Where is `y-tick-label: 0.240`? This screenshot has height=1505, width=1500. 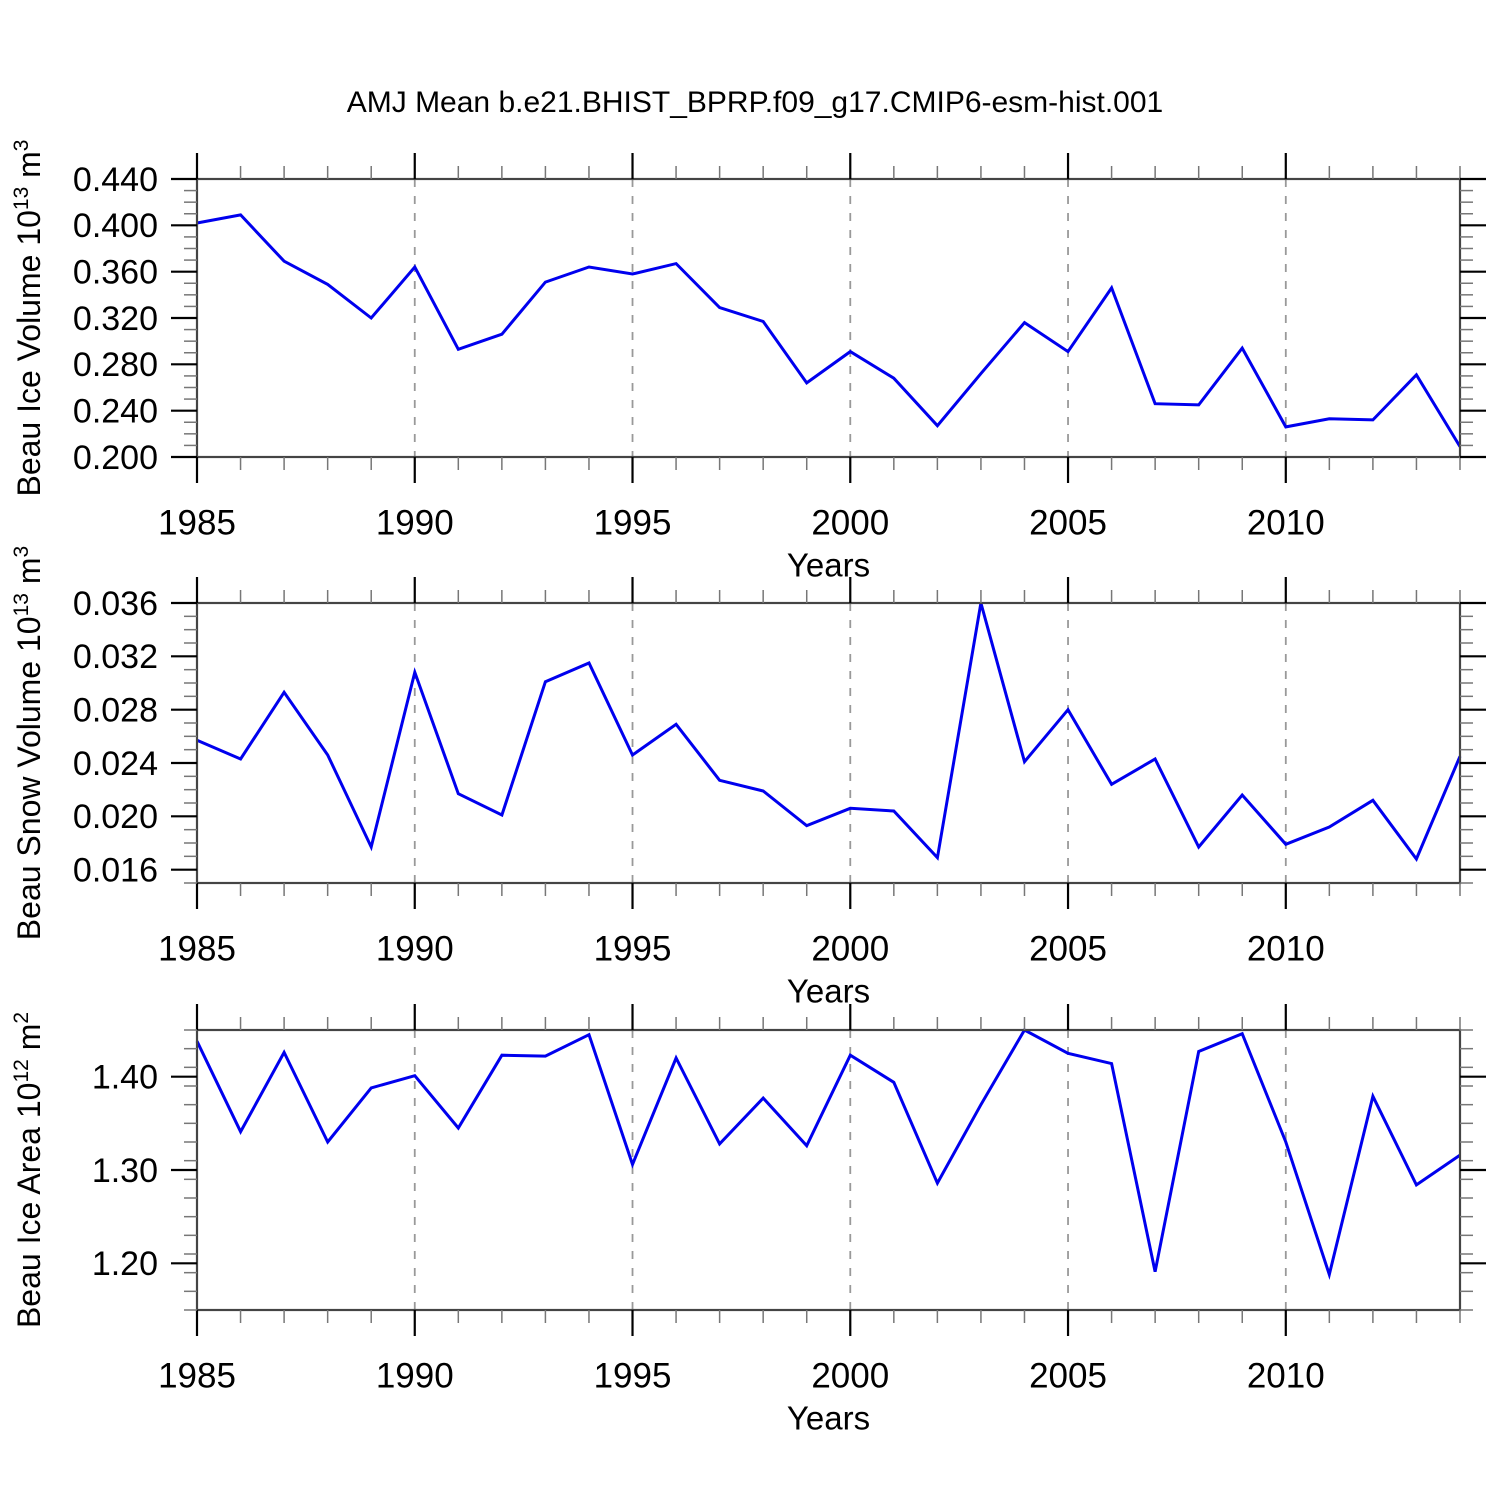
y-tick-label: 0.240 is located at coordinates (115, 412).